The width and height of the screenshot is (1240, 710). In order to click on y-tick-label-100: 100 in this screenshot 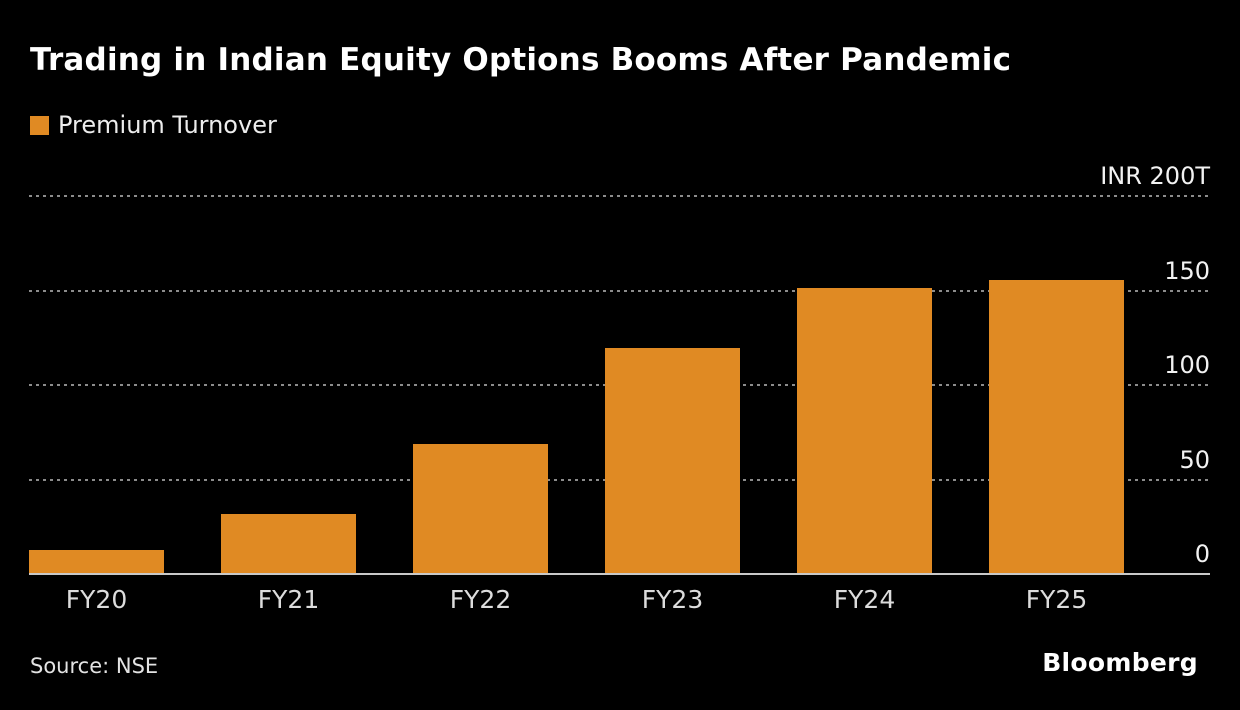, I will do `click(1187, 365)`.